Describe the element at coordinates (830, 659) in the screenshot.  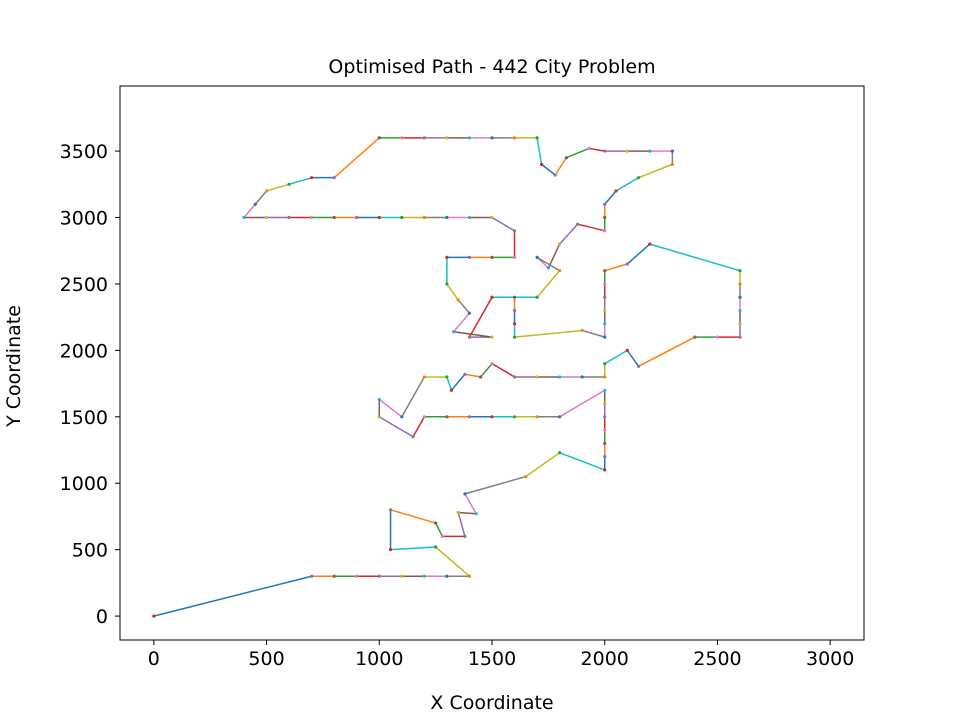
I see `x-tick-label: 3000` at that location.